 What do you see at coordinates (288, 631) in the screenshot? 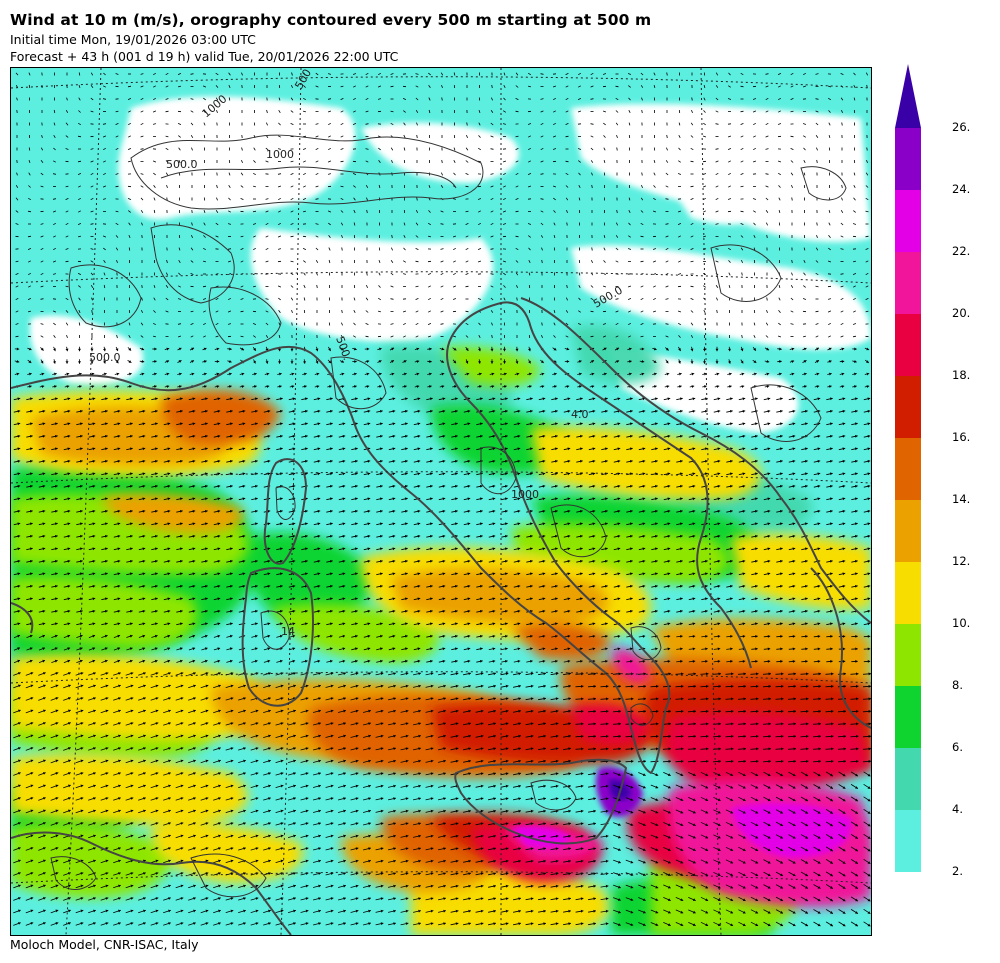
I see `contour-label: 14` at bounding box center [288, 631].